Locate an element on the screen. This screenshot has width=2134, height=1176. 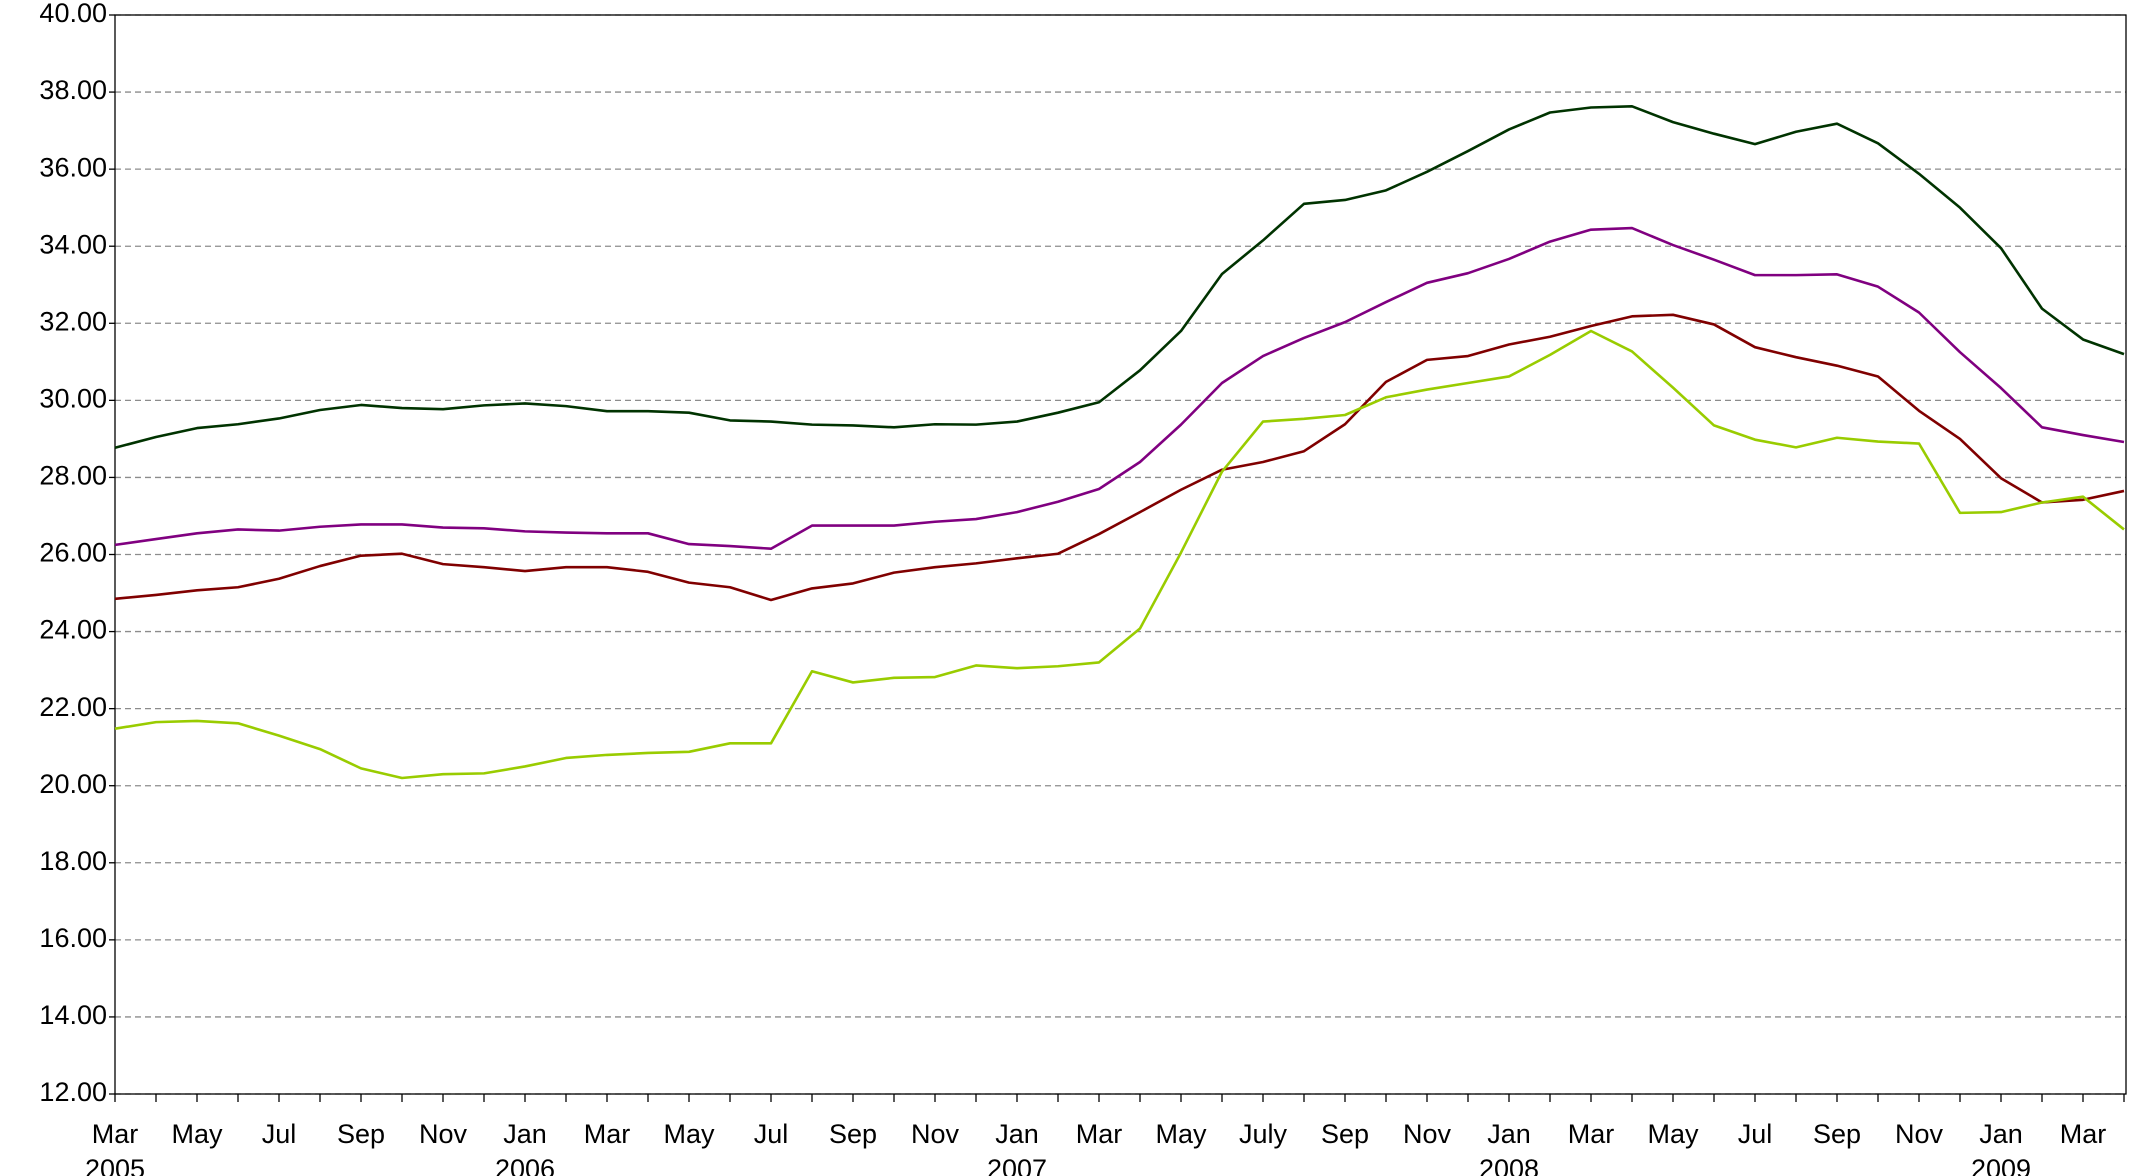
y-tick-label: 36.00 is located at coordinates (73, 167).